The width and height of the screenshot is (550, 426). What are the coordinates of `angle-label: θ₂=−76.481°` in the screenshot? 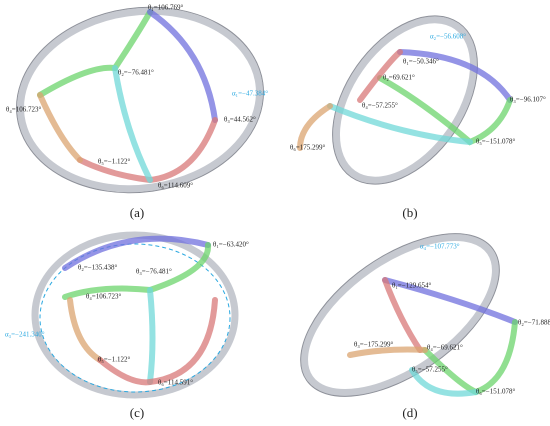 It's located at (136, 73).